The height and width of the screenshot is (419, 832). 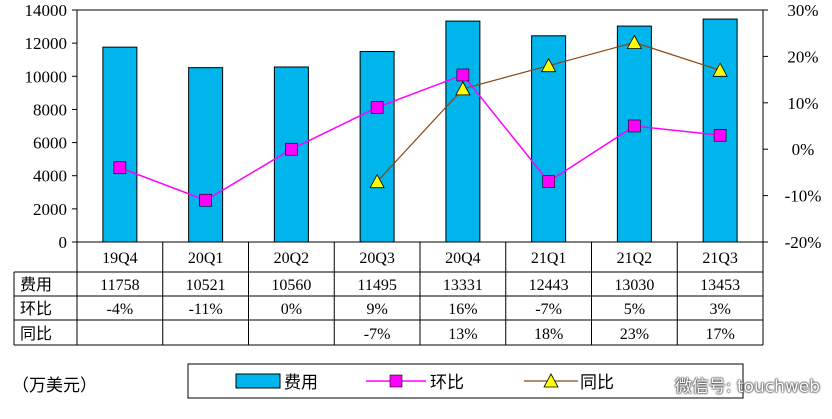 What do you see at coordinates (463, 285) in the screenshot?
I see `table-cell: 13331` at bounding box center [463, 285].